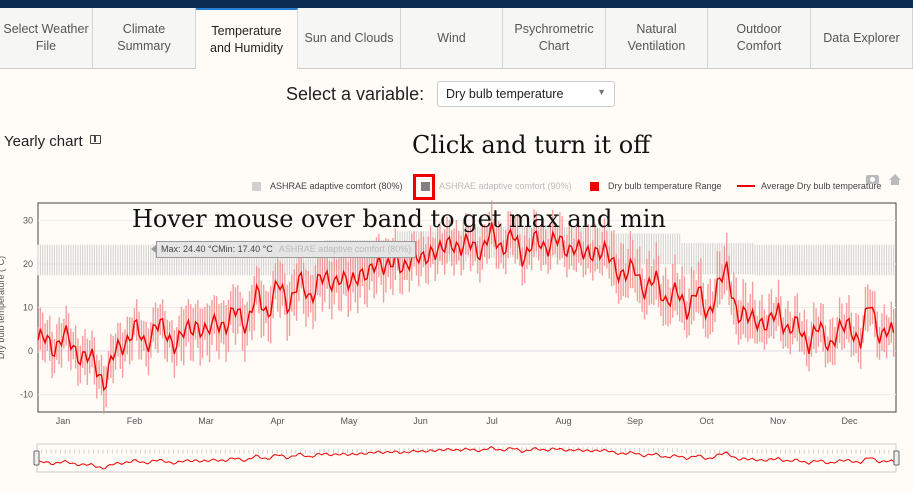 The width and height of the screenshot is (913, 491). What do you see at coordinates (420, 421) in the screenshot?
I see `x-tick-label: Jun` at bounding box center [420, 421].